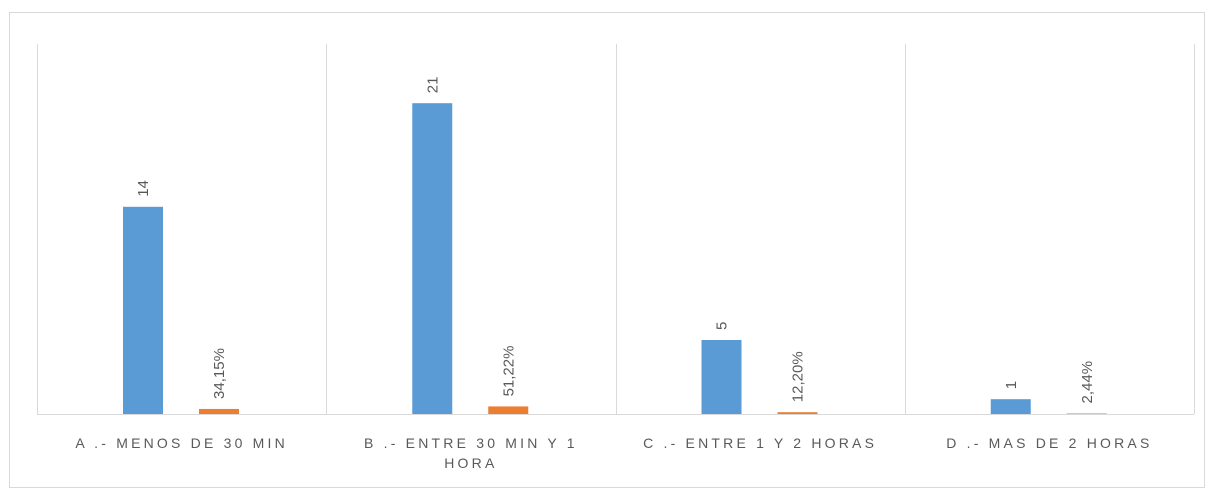 The width and height of the screenshot is (1213, 491). Describe the element at coordinates (219, 373) in the screenshot. I see `data-label-percent: 34,15%` at that location.